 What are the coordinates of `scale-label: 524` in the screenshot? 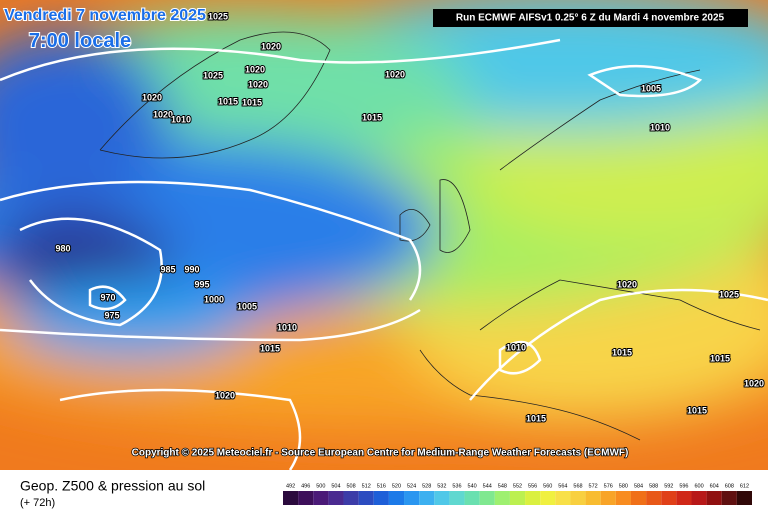 It's located at (411, 486).